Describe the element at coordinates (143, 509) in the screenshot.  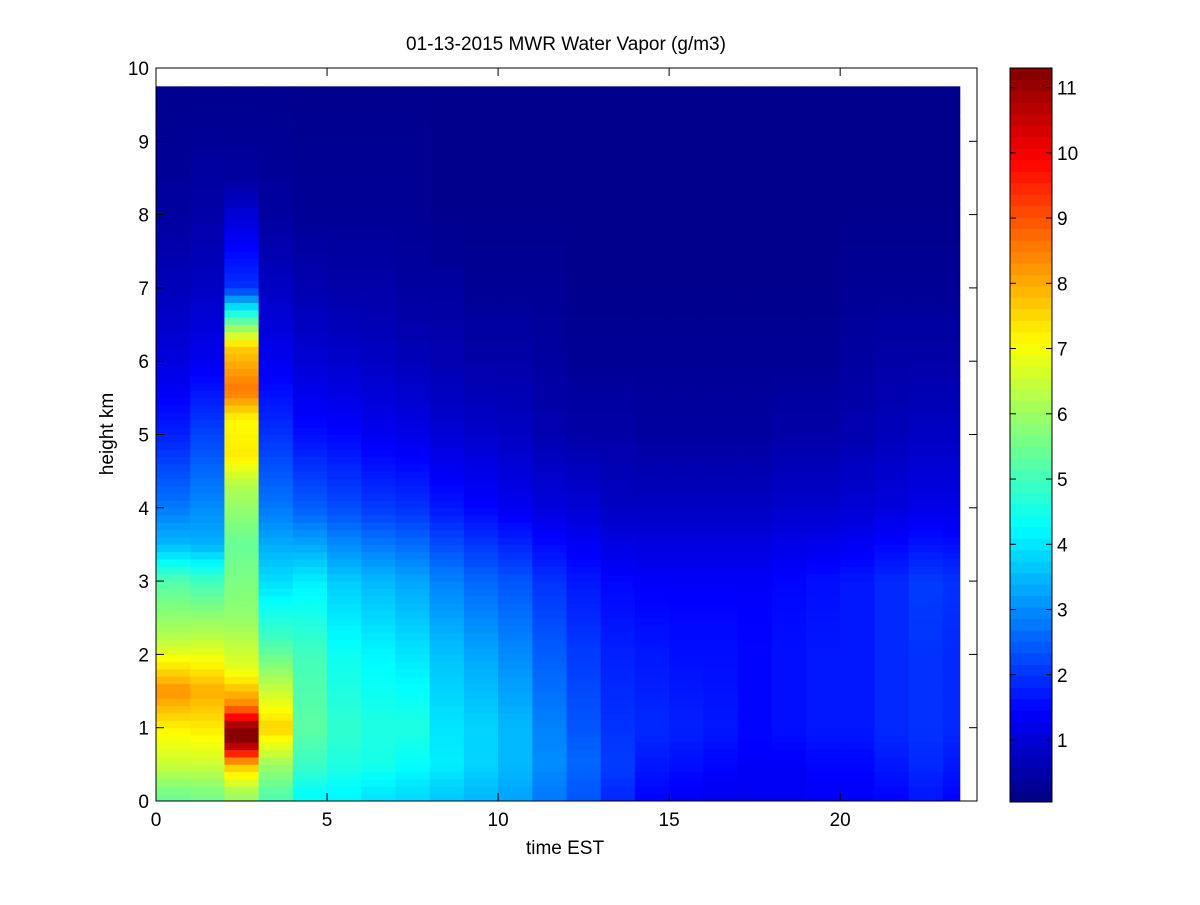
I see `y-tick-label: 4` at that location.